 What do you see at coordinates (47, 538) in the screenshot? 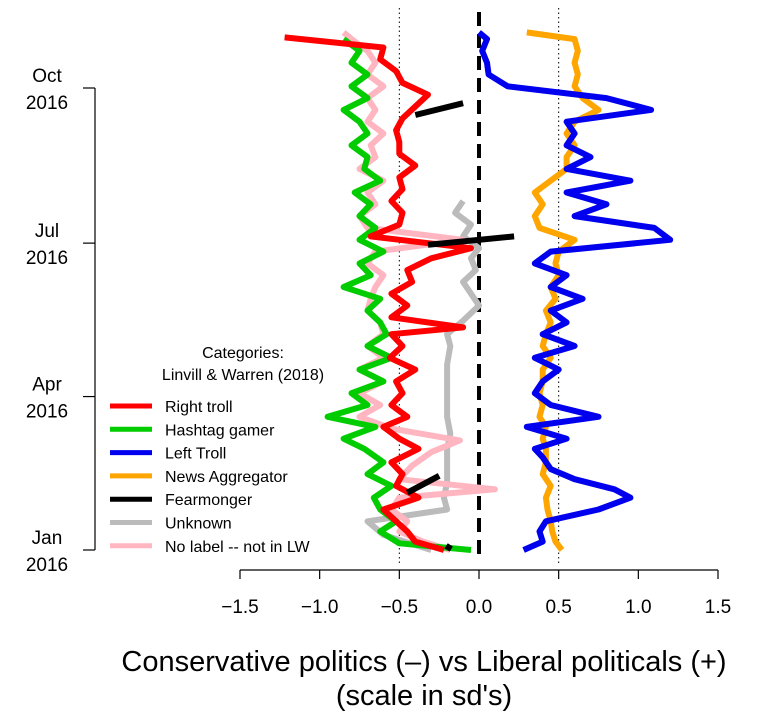
I see `y-tick-label-month: Jan` at bounding box center [47, 538].